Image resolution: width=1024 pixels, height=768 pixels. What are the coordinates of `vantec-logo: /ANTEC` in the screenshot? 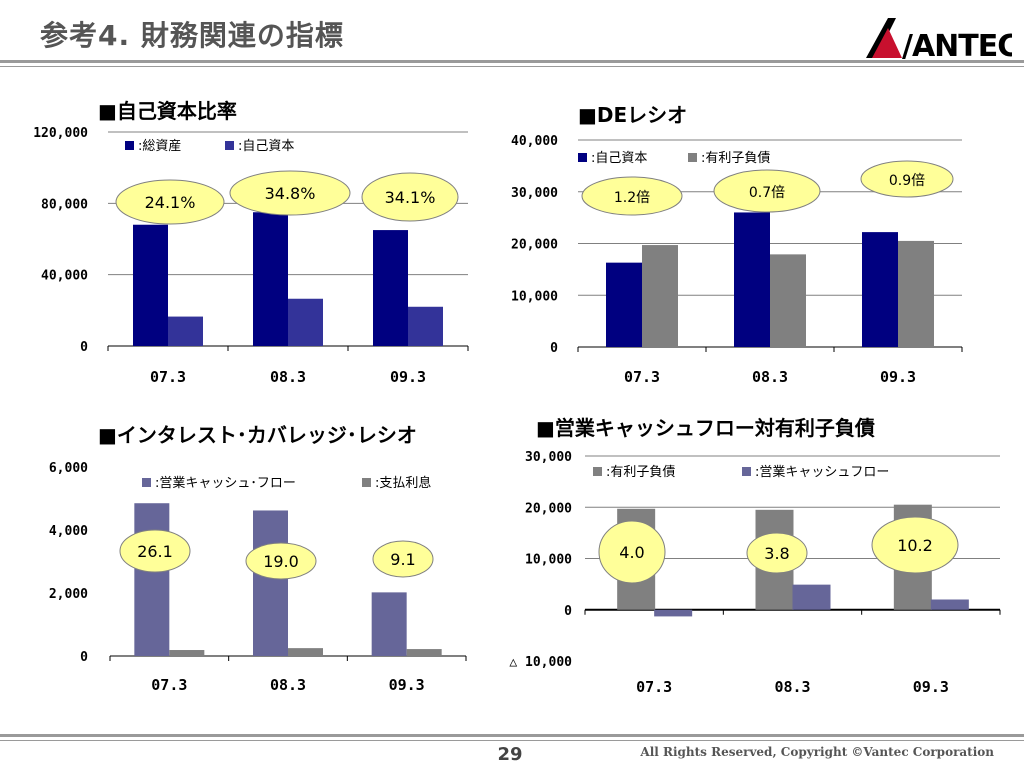 It's located at (939, 41).